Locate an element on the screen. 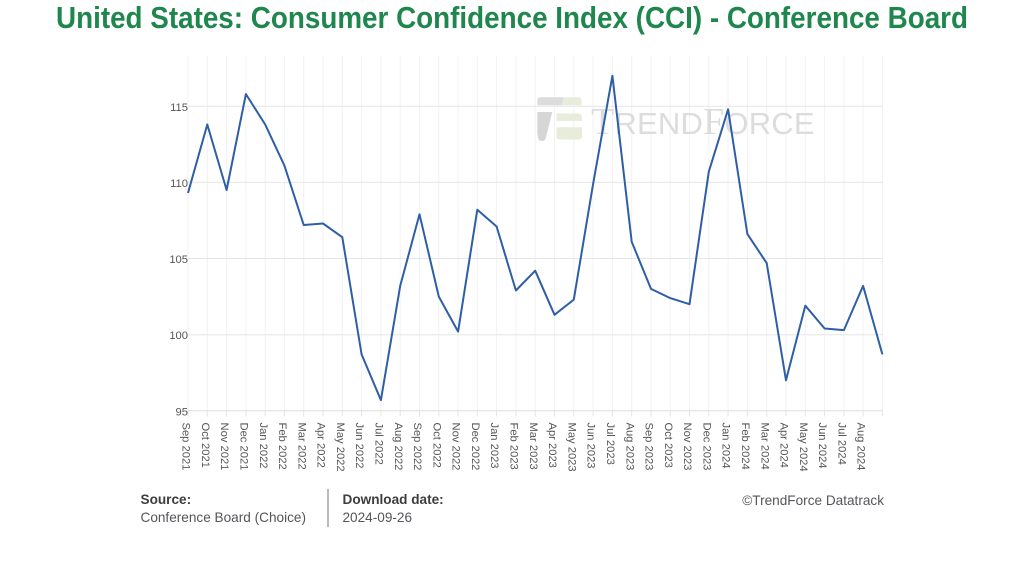 This screenshot has height=576, width=1024. svg-text: Oct 2021 is located at coordinates (205, 445).